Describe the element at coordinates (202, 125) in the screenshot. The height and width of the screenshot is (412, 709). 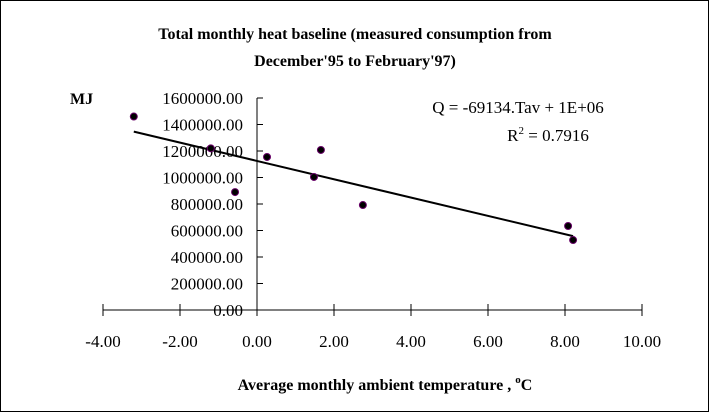
I see `y-tick-label: 1400000.00` at that location.